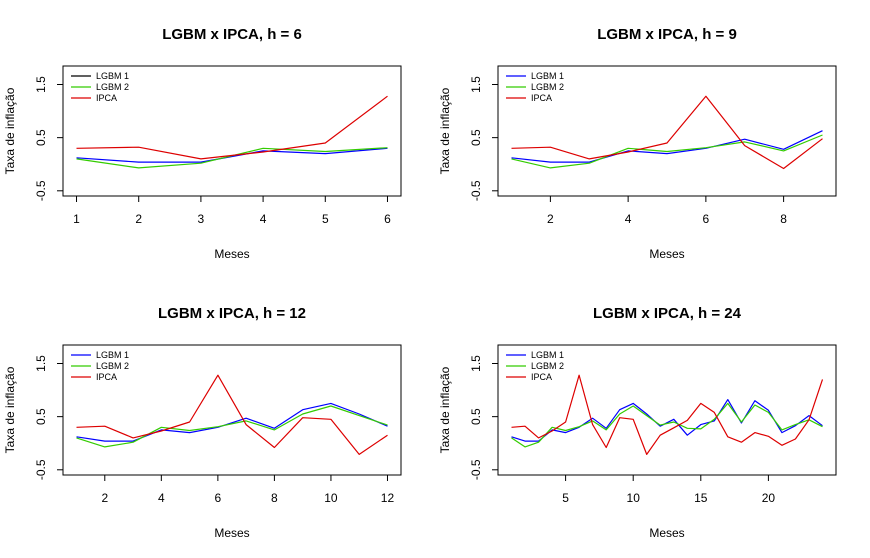 The width and height of the screenshot is (870, 558). Describe the element at coordinates (701, 498) in the screenshot. I see `x-tick-label: 15` at that location.